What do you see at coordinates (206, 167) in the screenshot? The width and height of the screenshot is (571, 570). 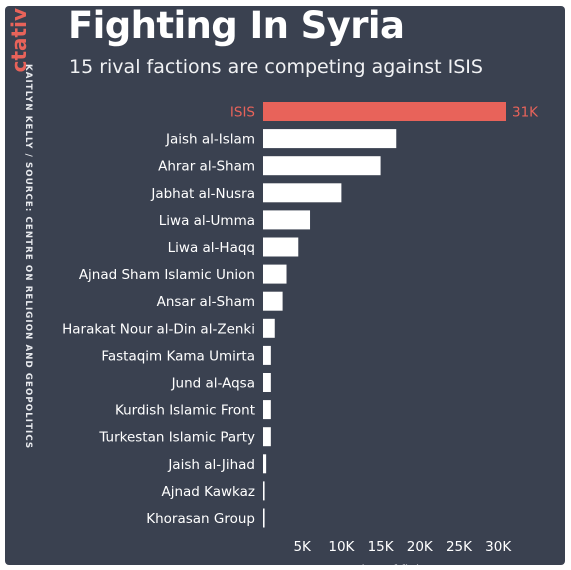 I see `category-label-2: Ahrar al-Sham` at bounding box center [206, 167].